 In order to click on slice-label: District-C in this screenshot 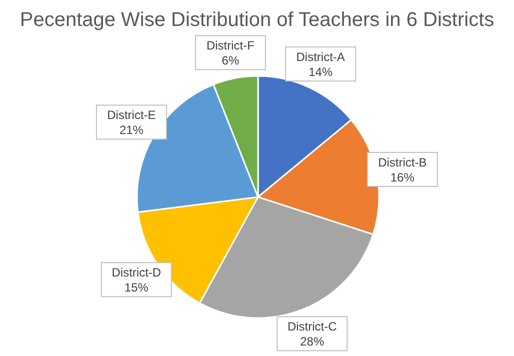, I will do `click(312, 327)`.